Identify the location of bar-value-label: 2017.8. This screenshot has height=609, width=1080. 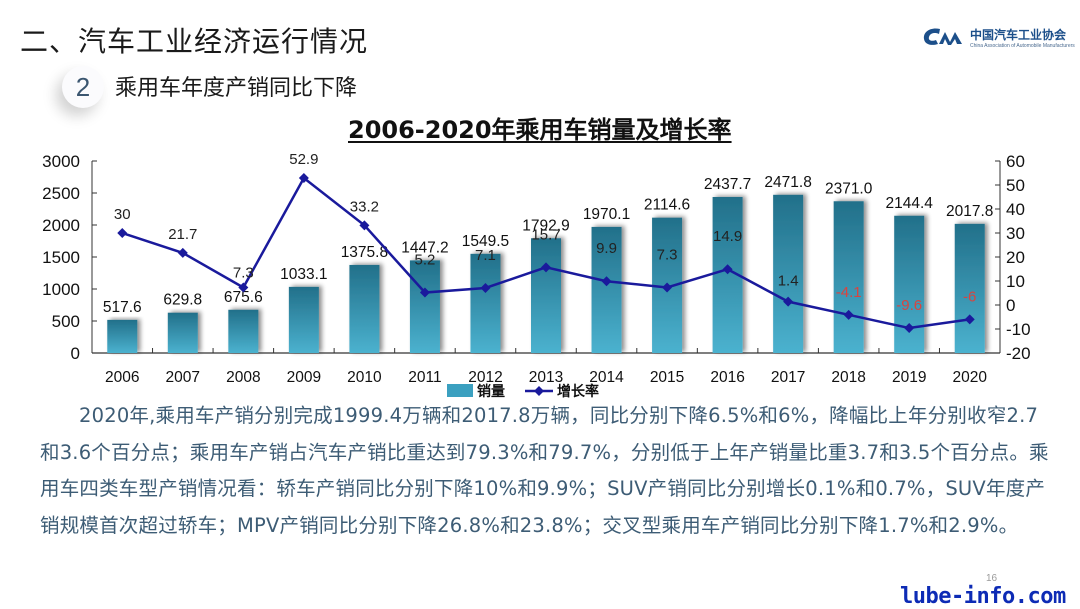
(969, 211).